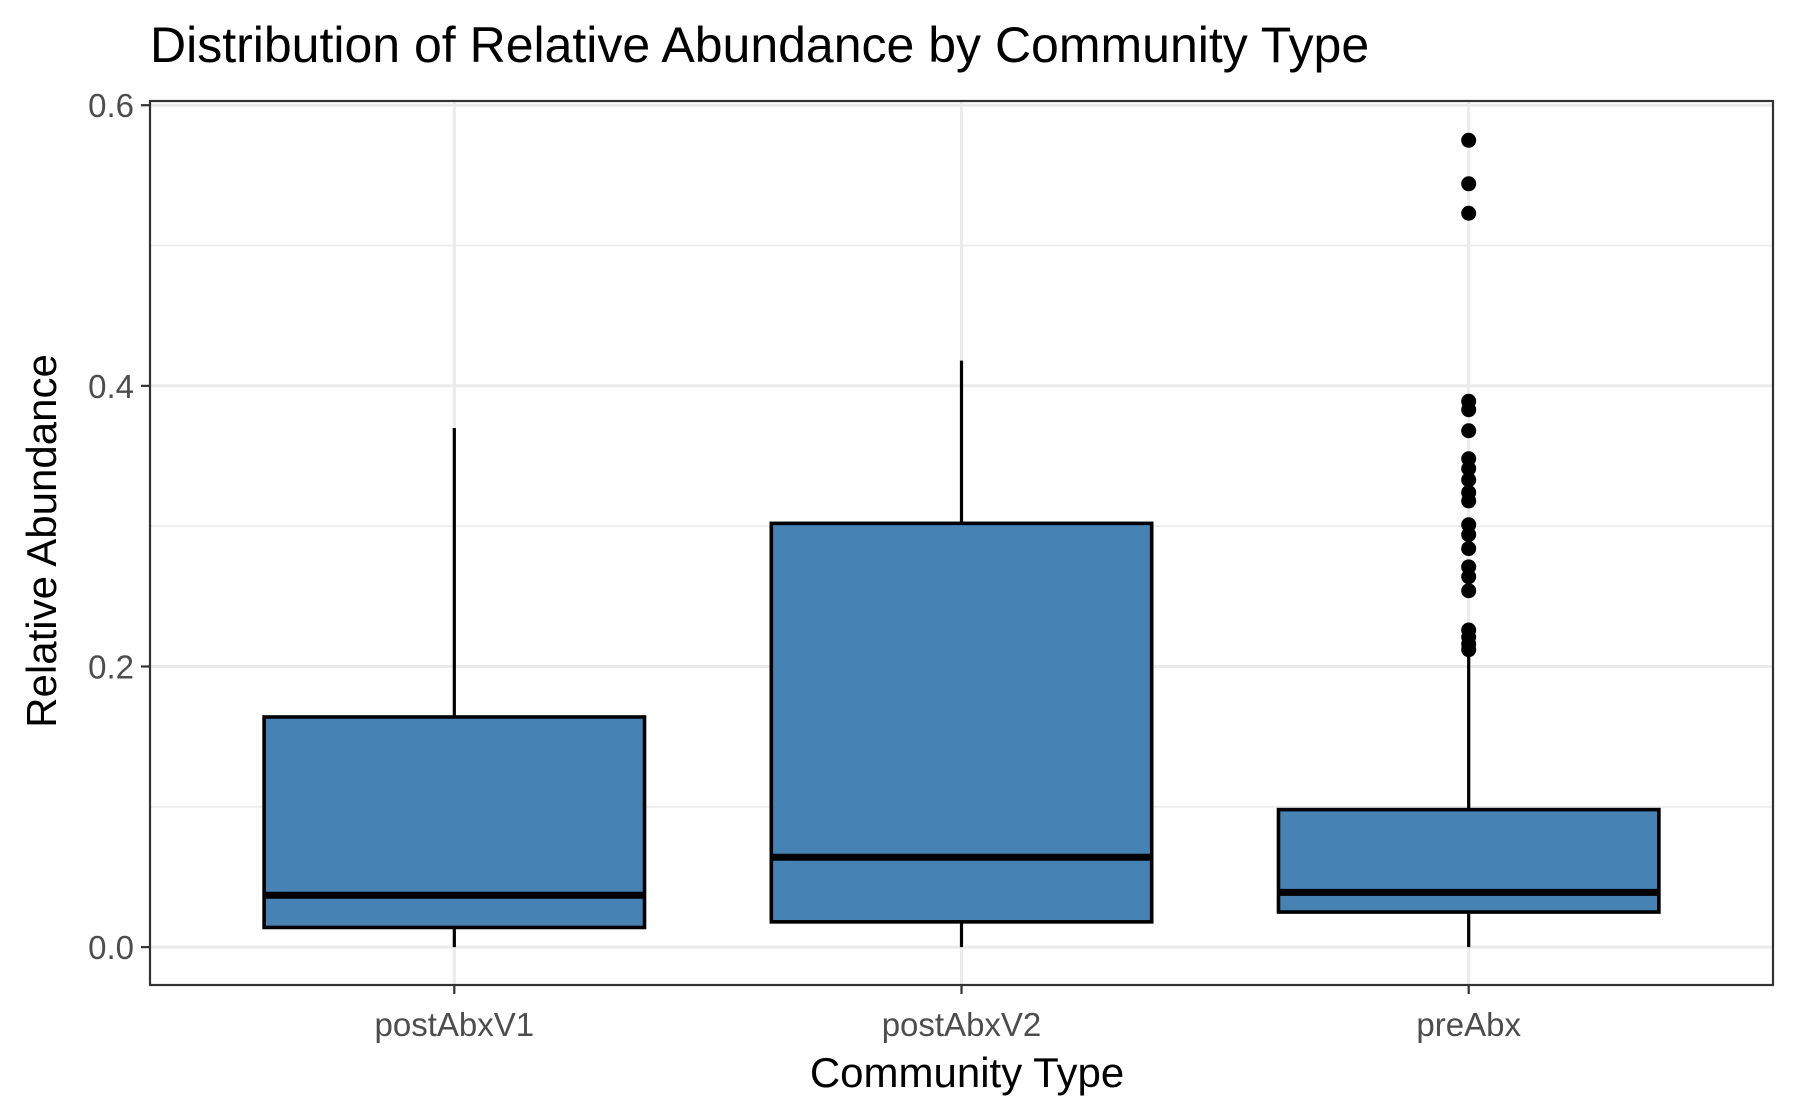  What do you see at coordinates (111, 105) in the screenshot?
I see `y-tick-label: 0.6` at bounding box center [111, 105].